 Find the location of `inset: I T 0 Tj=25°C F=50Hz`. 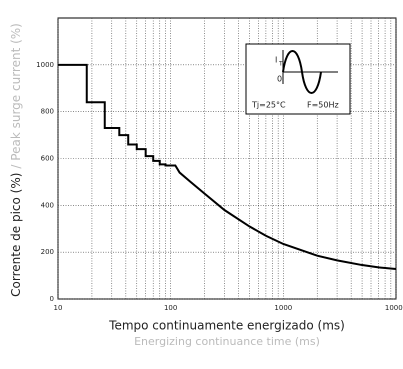

inset: I T 0 Tj=25°C F=50Hz is located at coordinates (298, 79).